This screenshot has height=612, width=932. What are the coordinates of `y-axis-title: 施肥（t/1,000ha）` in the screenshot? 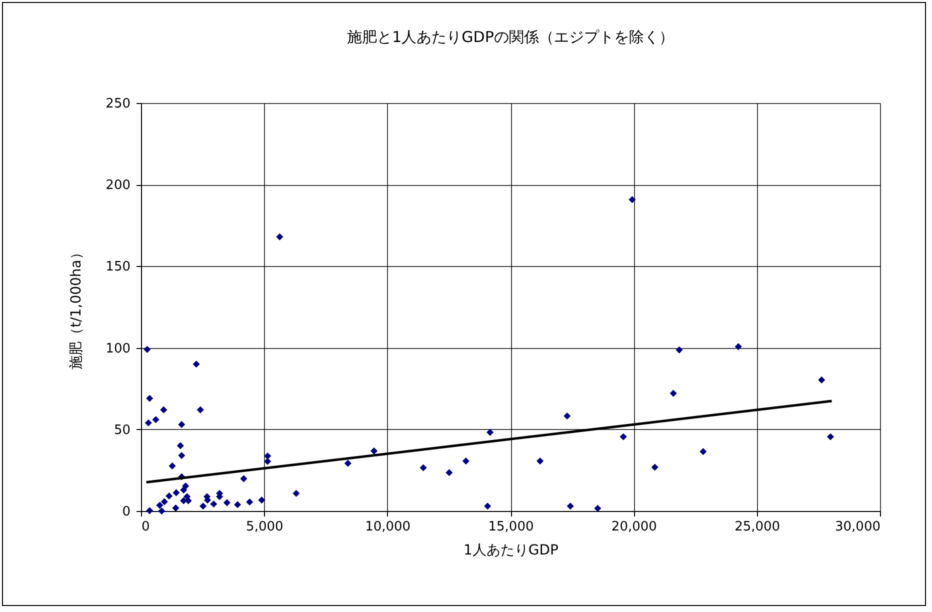 It's located at (76, 308).